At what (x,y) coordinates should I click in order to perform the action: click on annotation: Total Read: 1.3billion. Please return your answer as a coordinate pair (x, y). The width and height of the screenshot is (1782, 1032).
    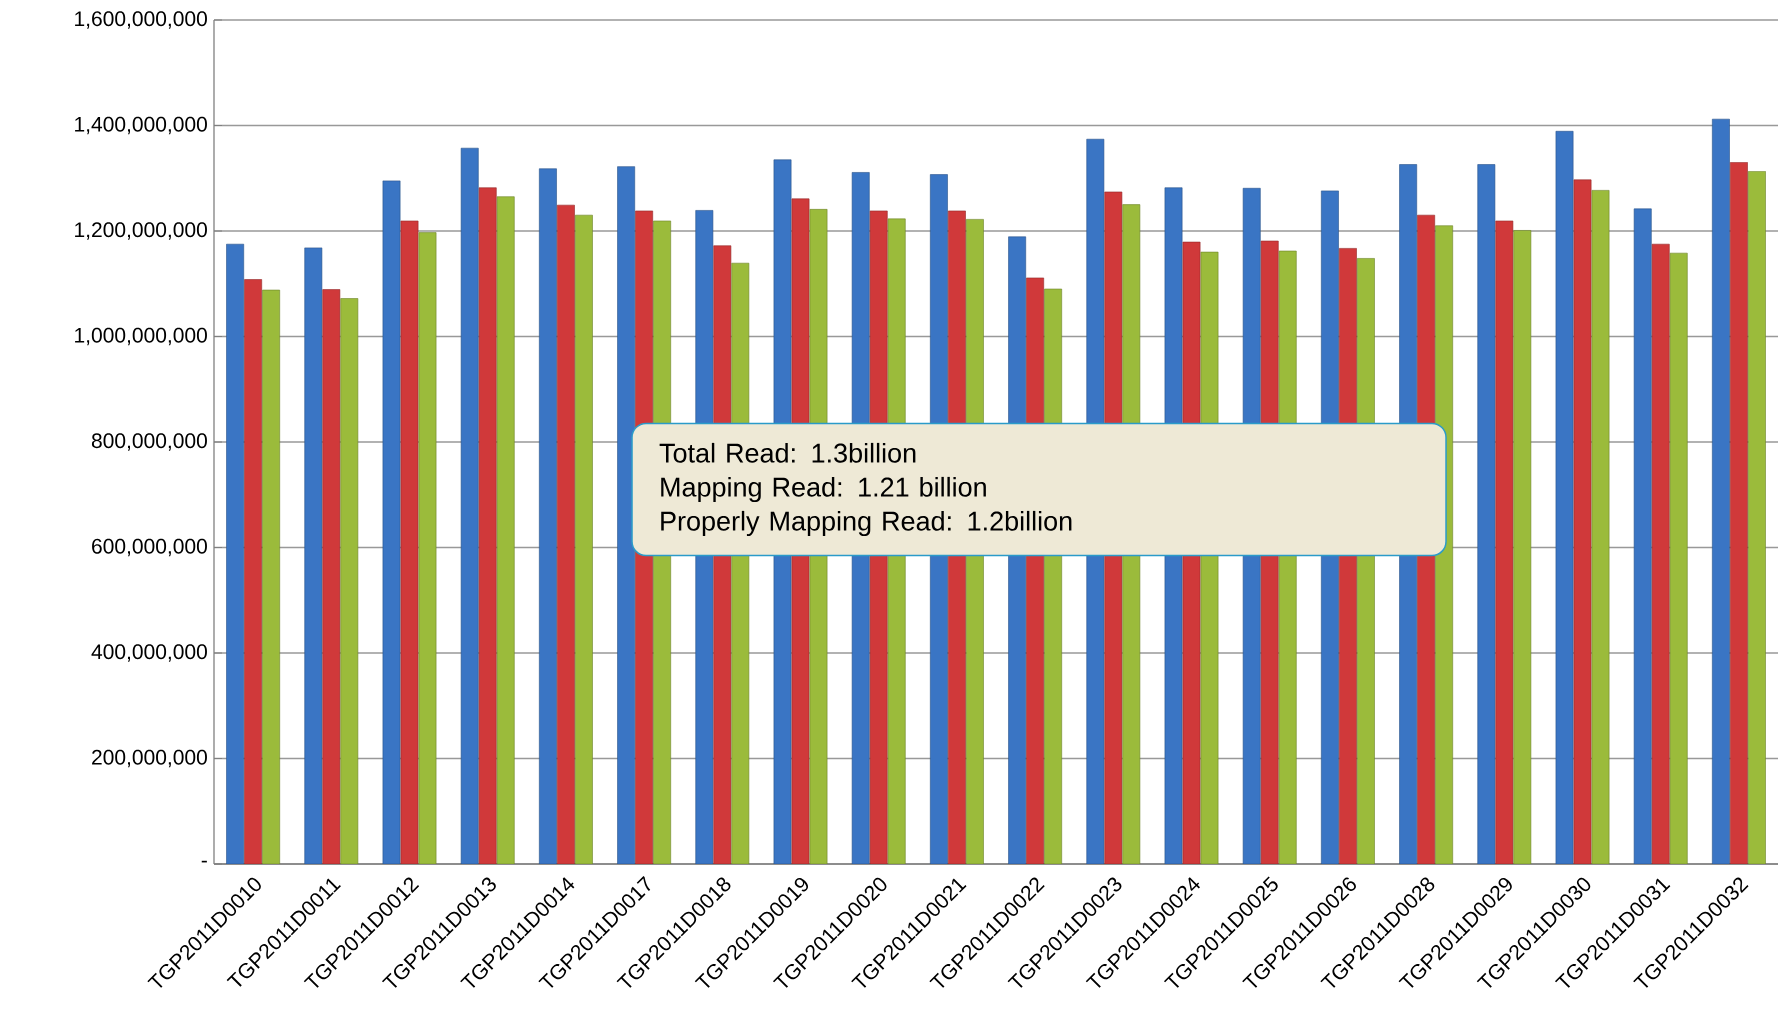
    Looking at the image, I should click on (787, 452).